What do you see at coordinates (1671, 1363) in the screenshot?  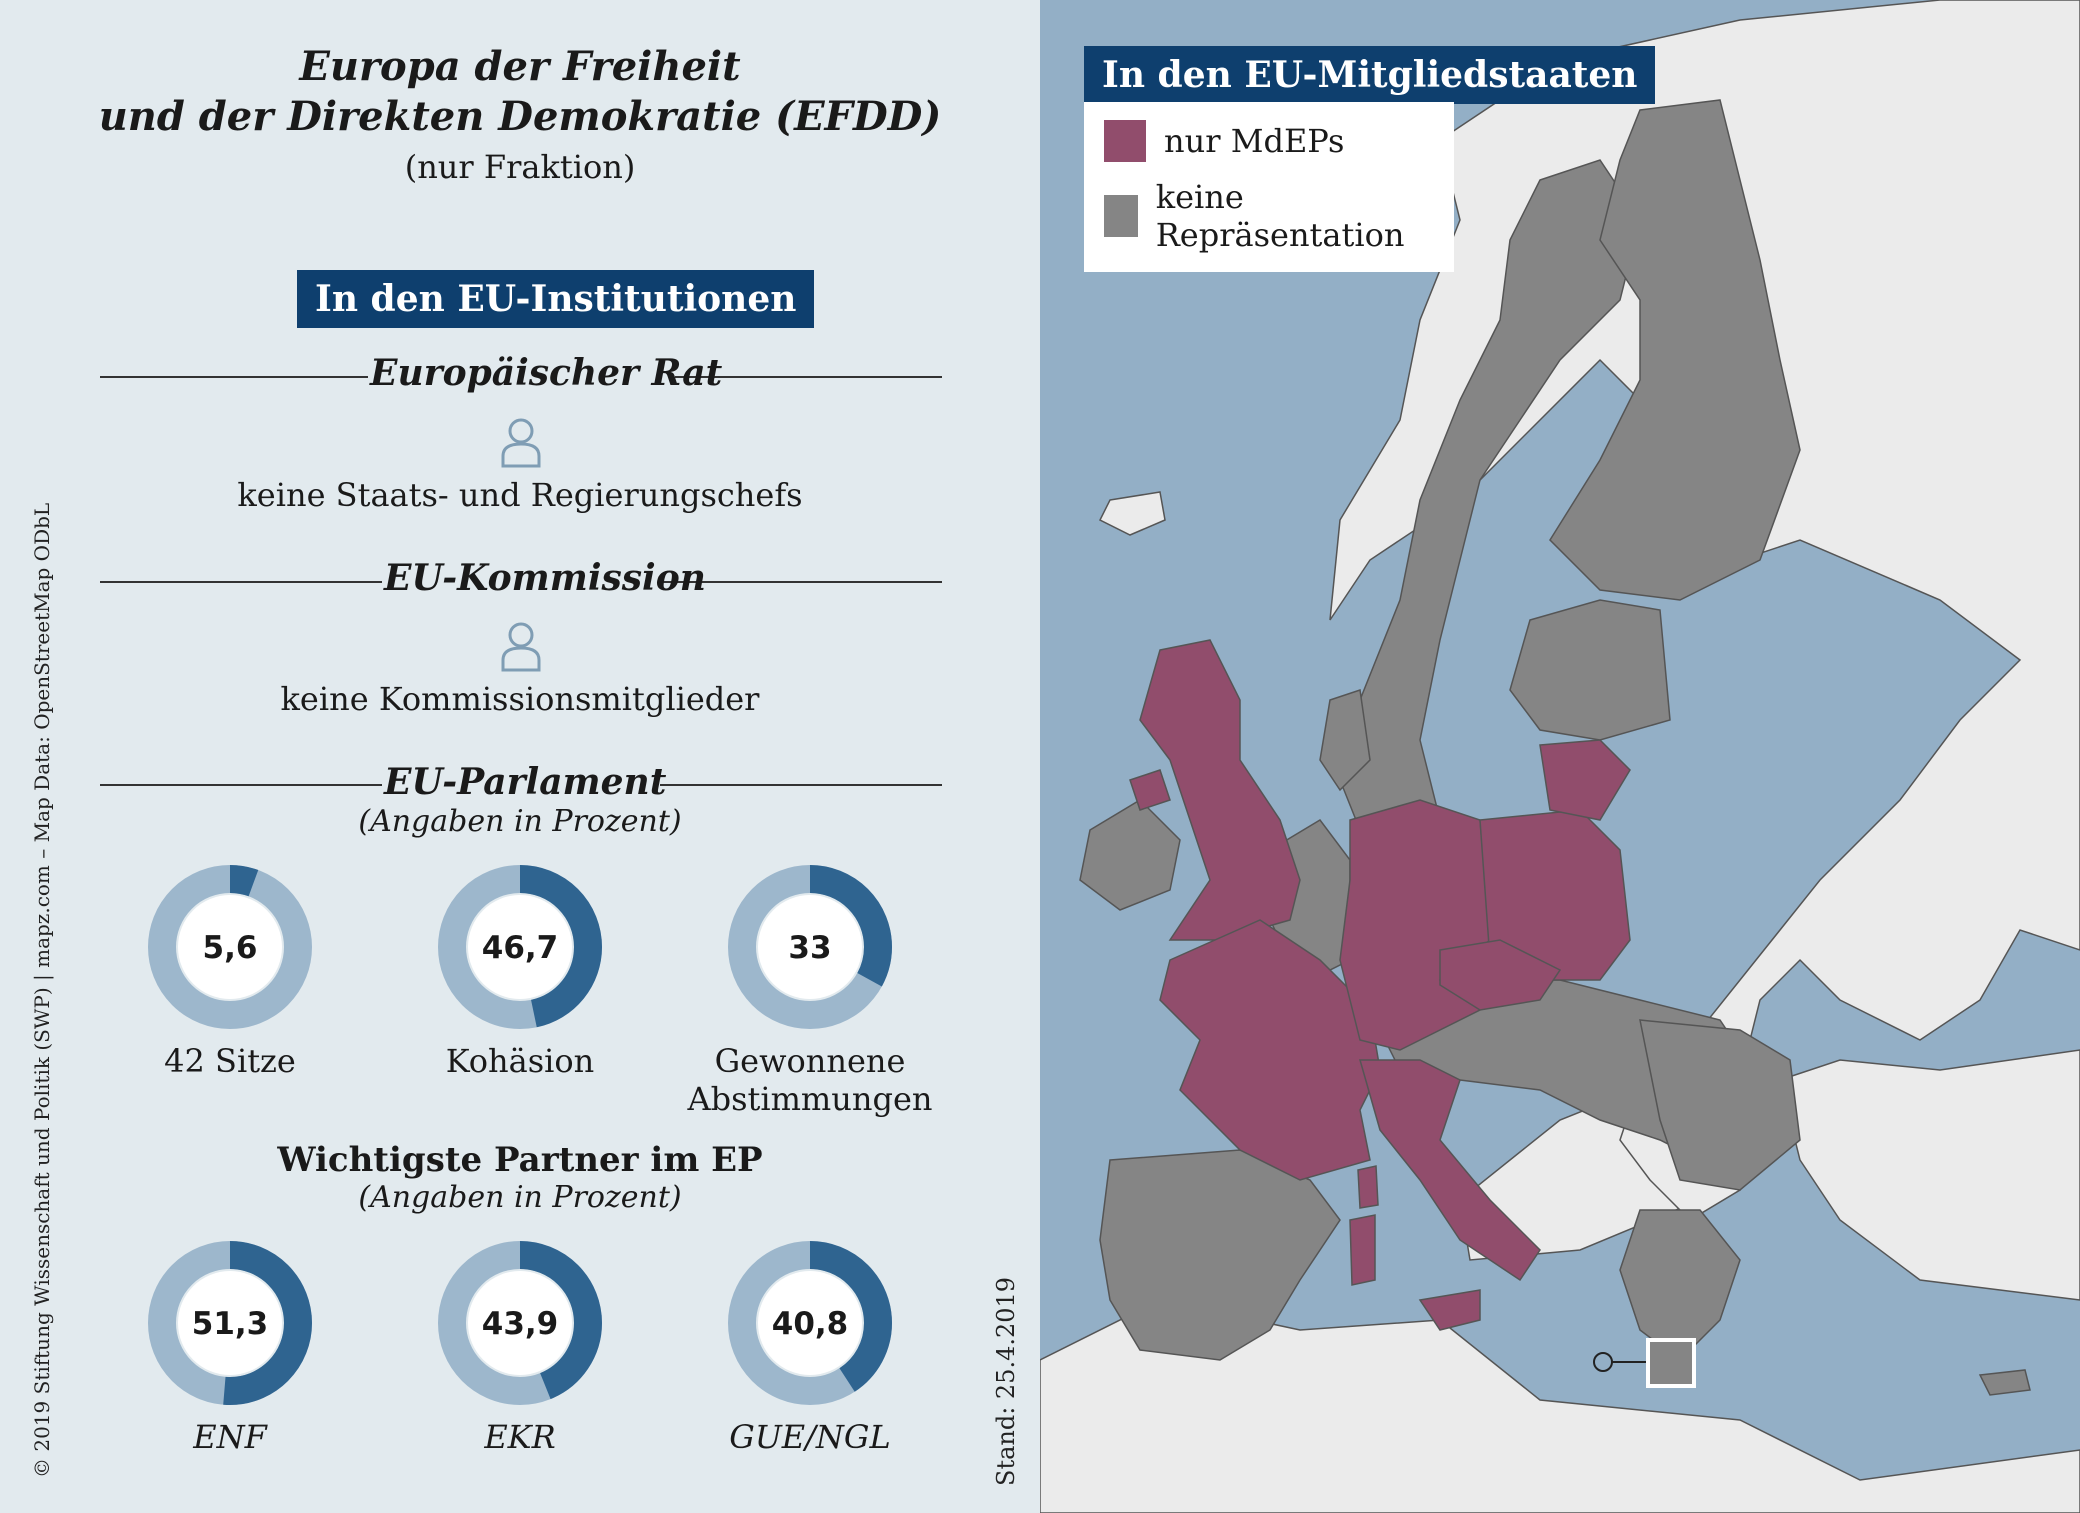 I see `malta-inset` at bounding box center [1671, 1363].